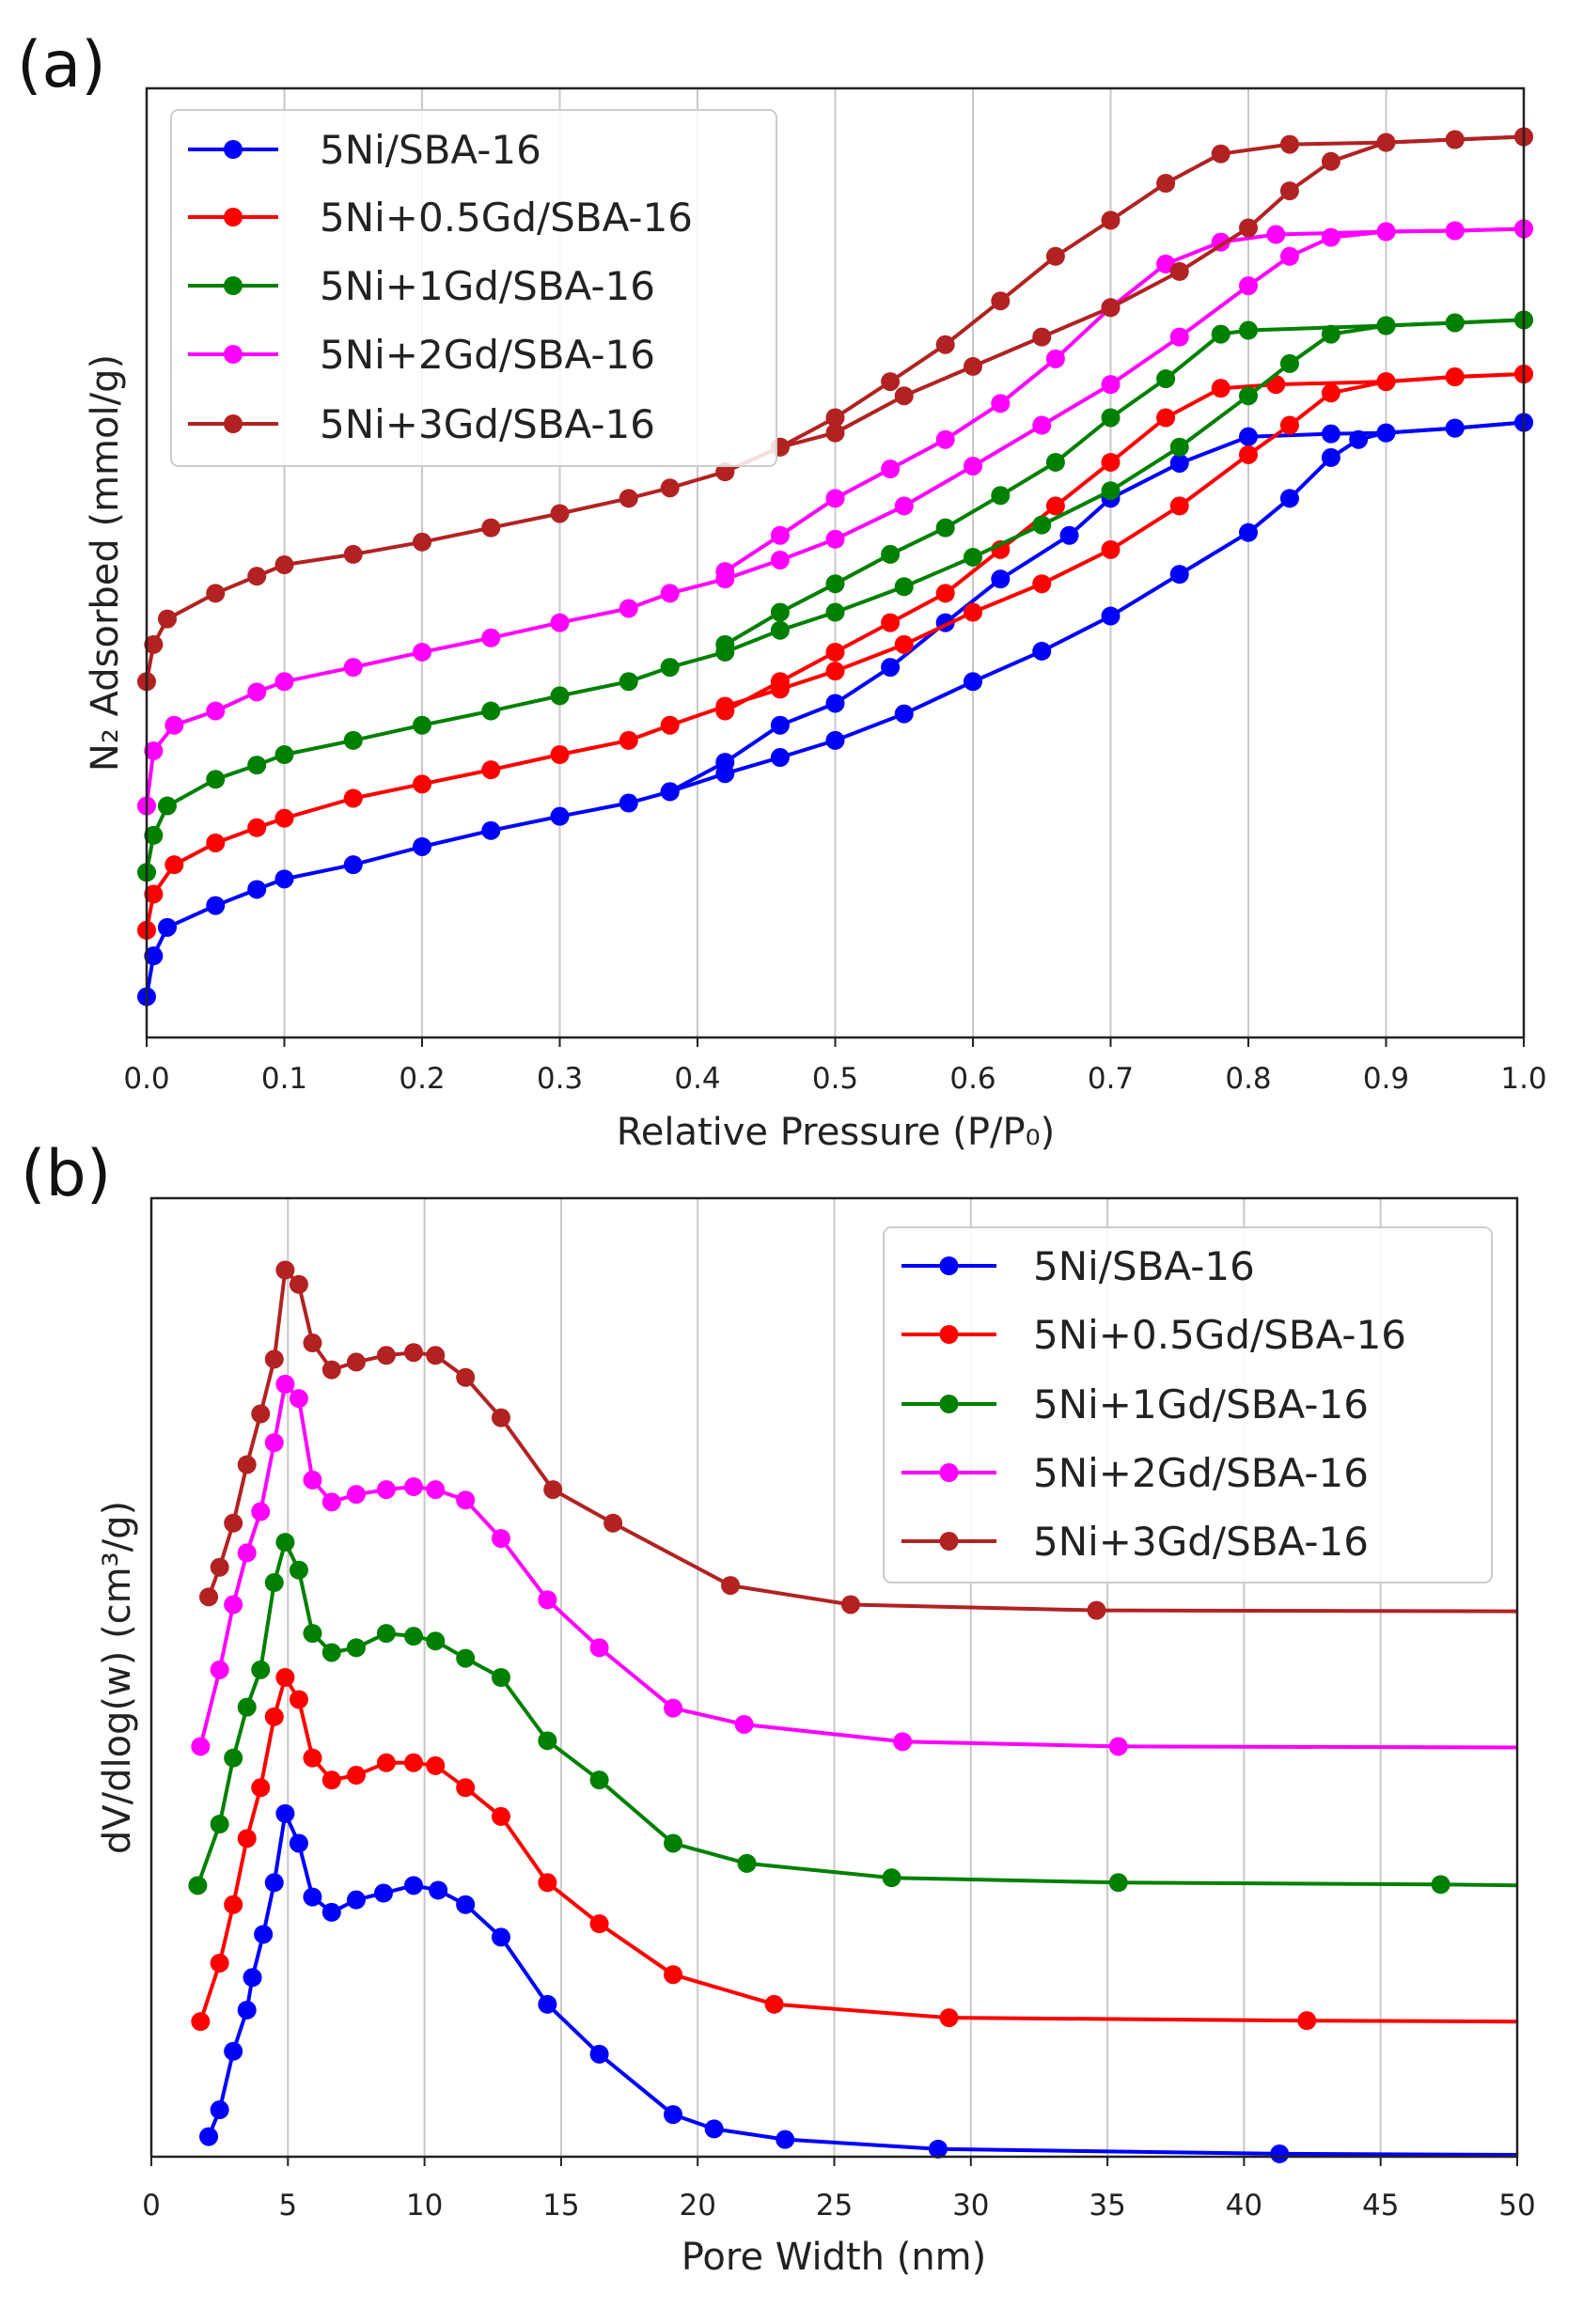 The image size is (1583, 2324). What do you see at coordinates (835, 1066) in the screenshot?
I see `x-ticks-a: 0.0 0.1 0.2 0.3 0.4 0.5 0.6 0.7 0.8 0.9 1.0` at bounding box center [835, 1066].